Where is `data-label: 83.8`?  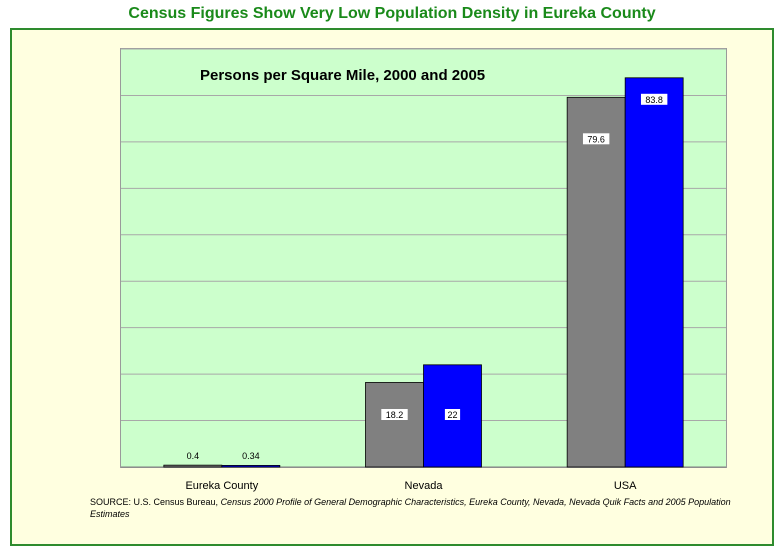 data-label: 83.8 is located at coordinates (654, 100).